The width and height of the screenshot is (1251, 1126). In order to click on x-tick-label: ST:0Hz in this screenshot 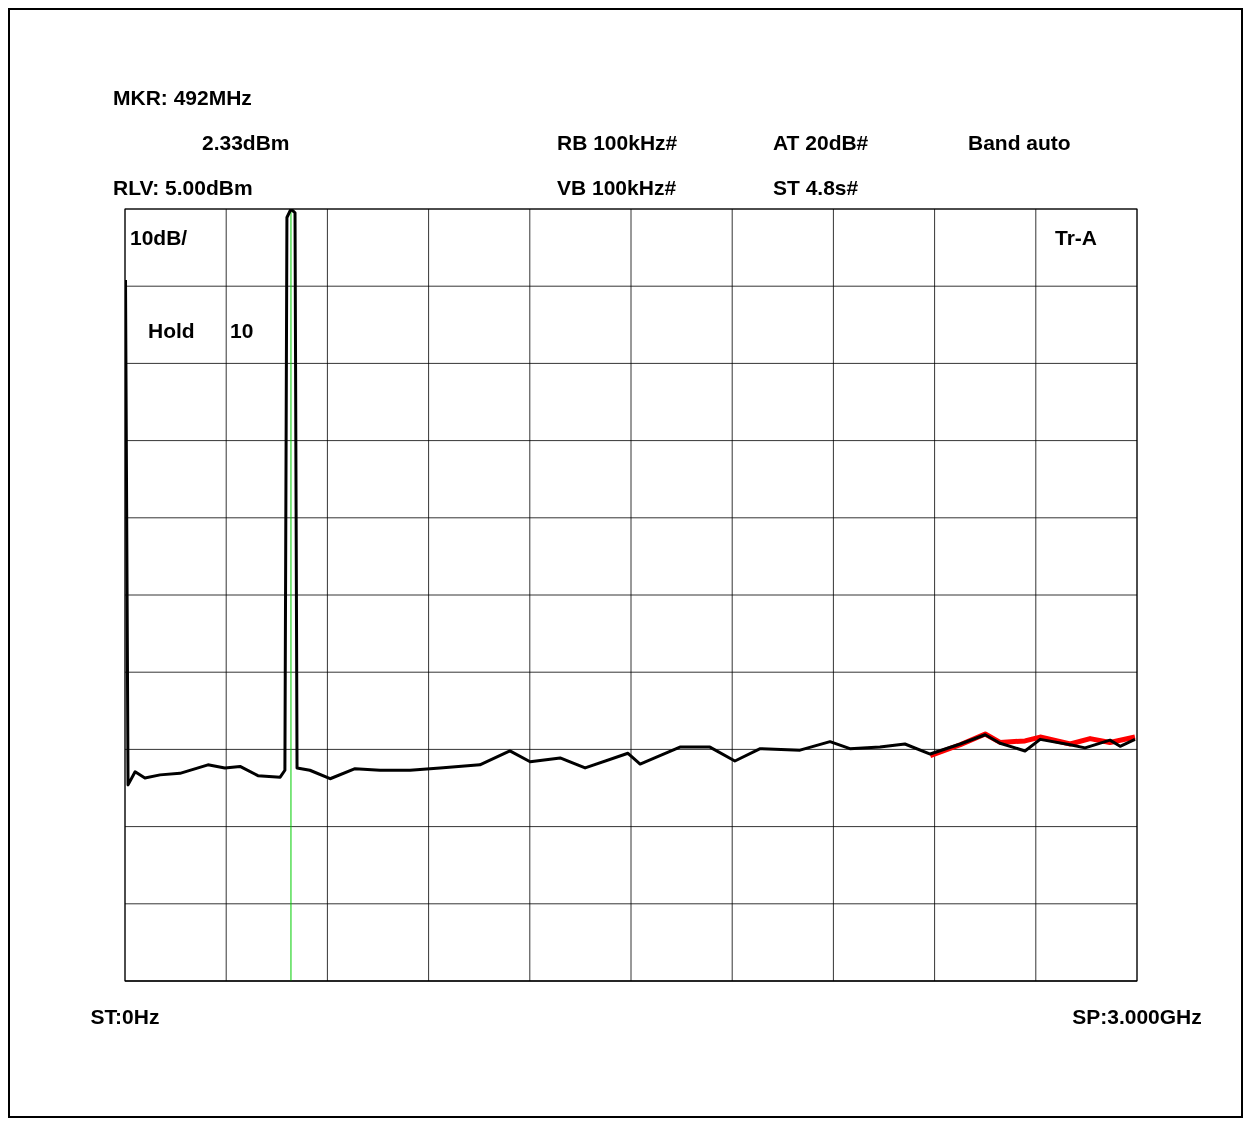, I will do `click(125, 1016)`.